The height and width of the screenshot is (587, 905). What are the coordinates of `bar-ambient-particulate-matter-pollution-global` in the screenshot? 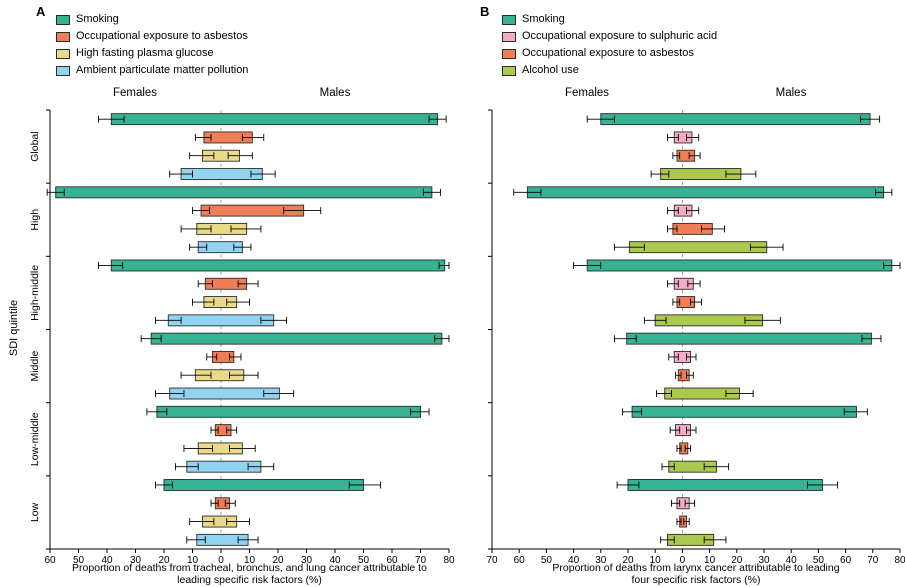 It's located at (221, 174).